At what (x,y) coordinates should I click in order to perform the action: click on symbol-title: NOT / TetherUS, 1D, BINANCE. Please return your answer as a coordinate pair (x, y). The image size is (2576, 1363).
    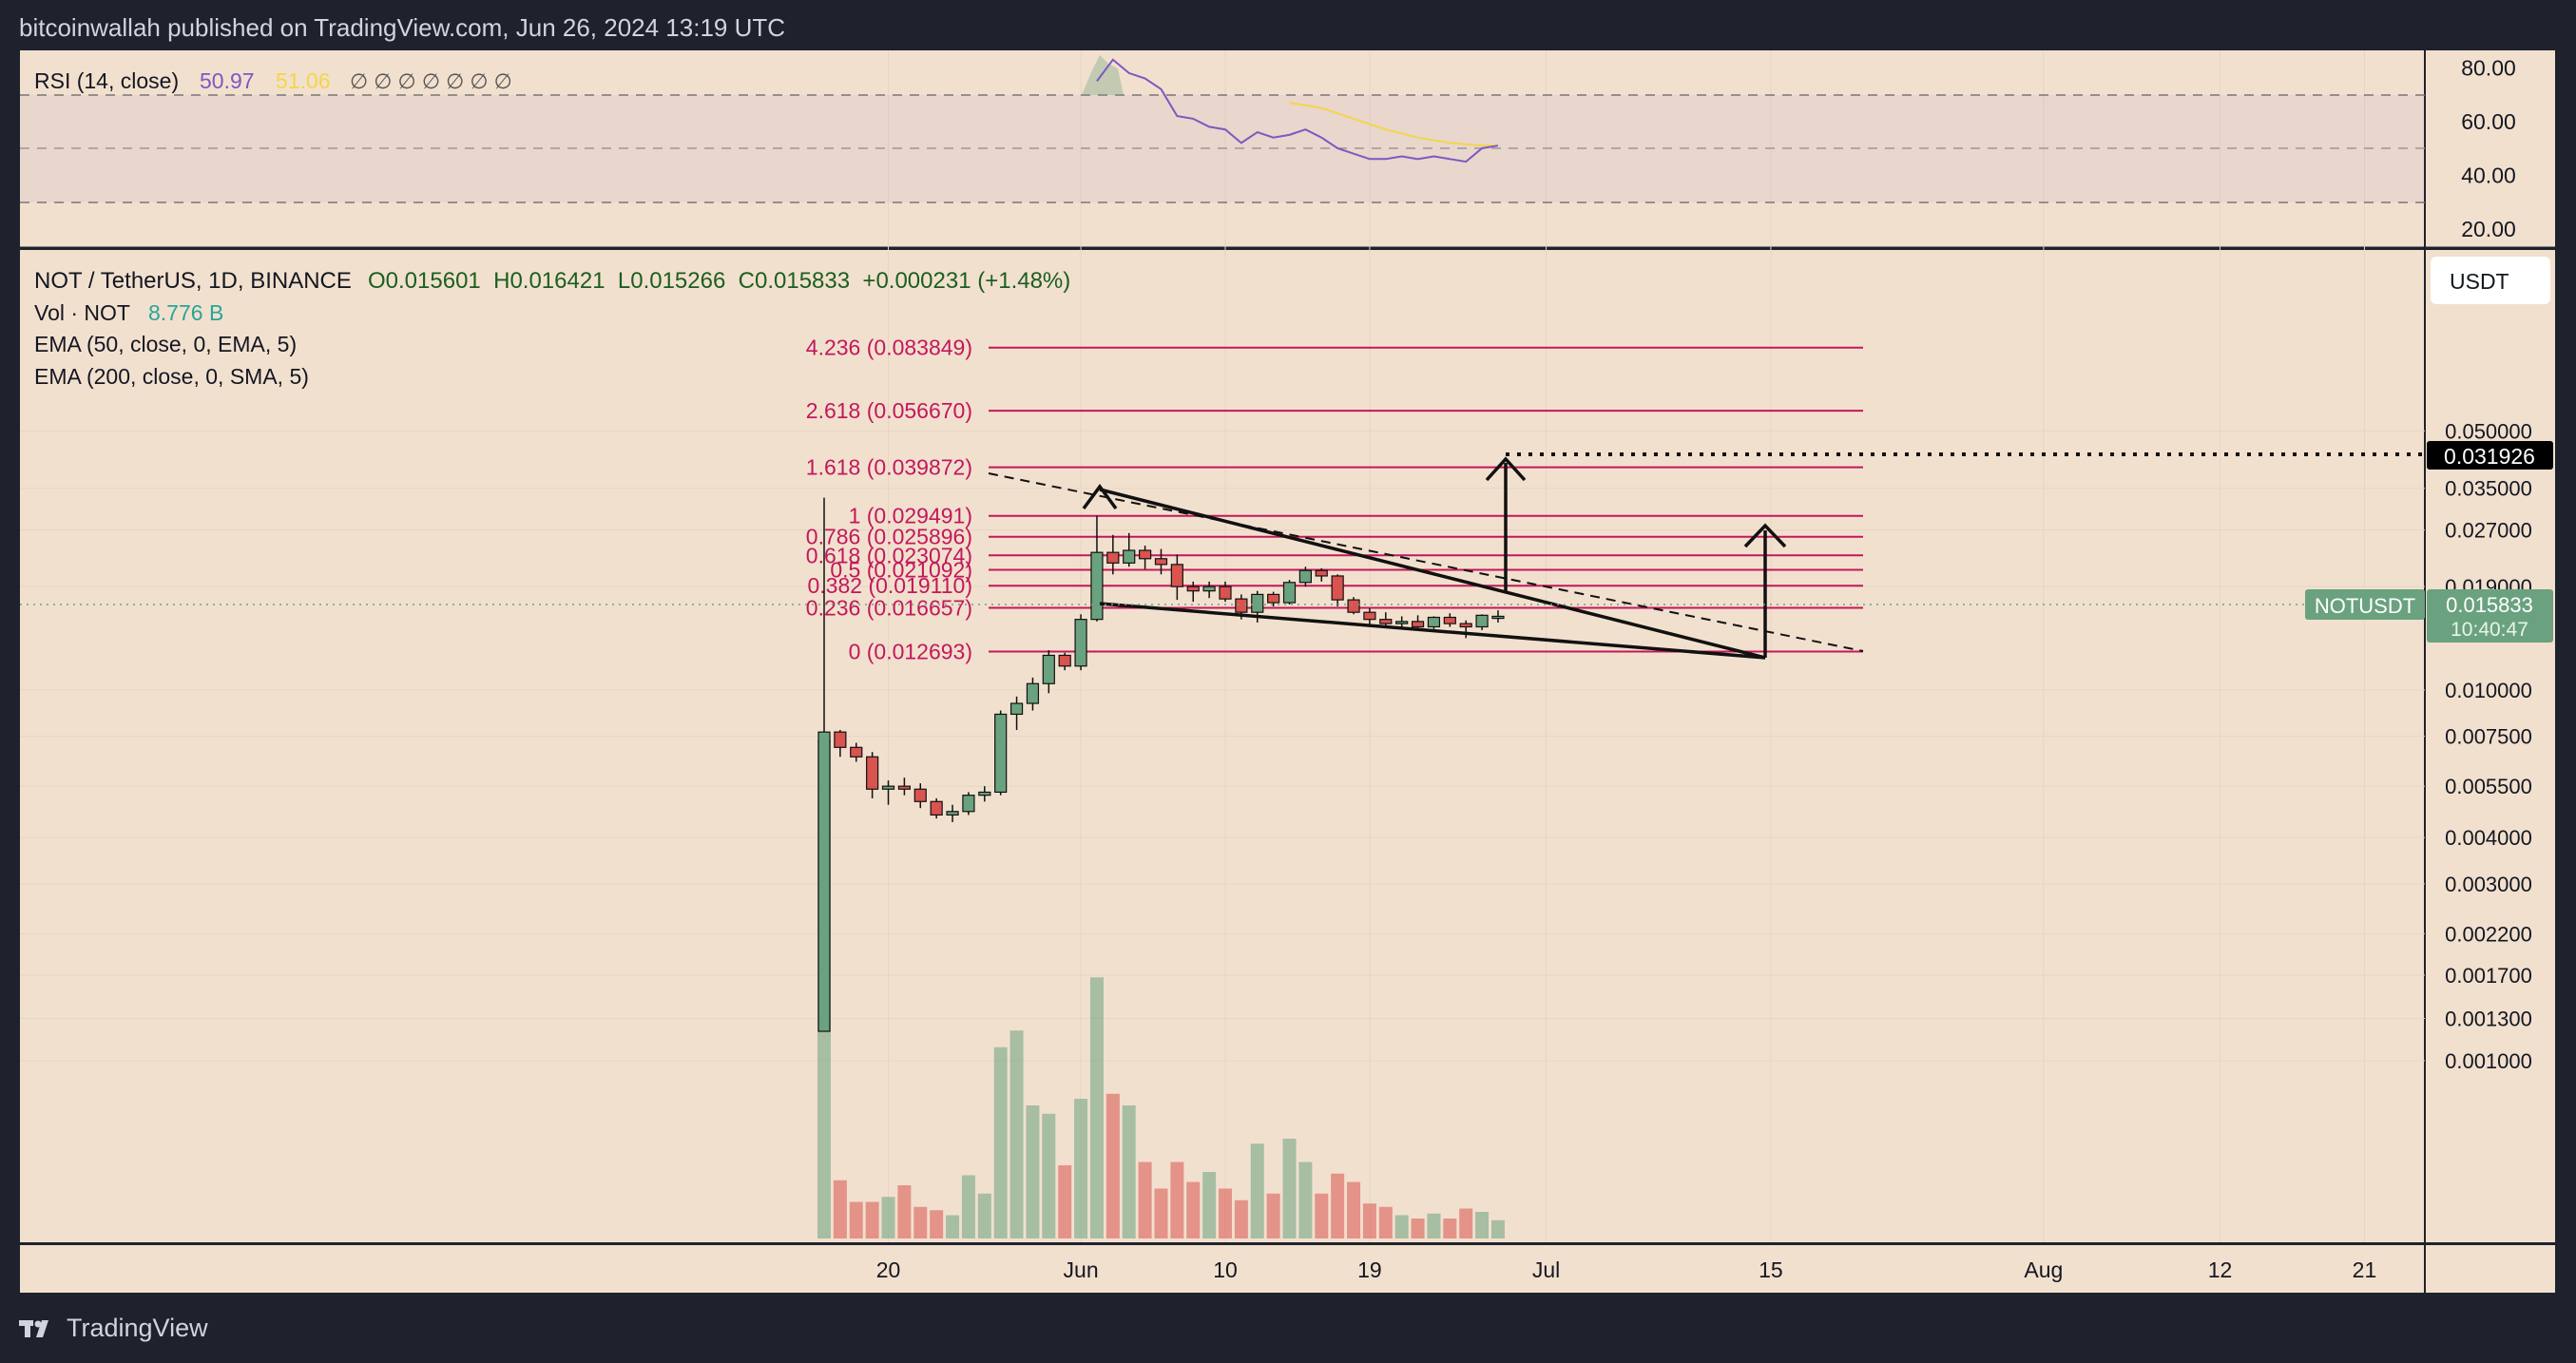
    Looking at the image, I should click on (193, 281).